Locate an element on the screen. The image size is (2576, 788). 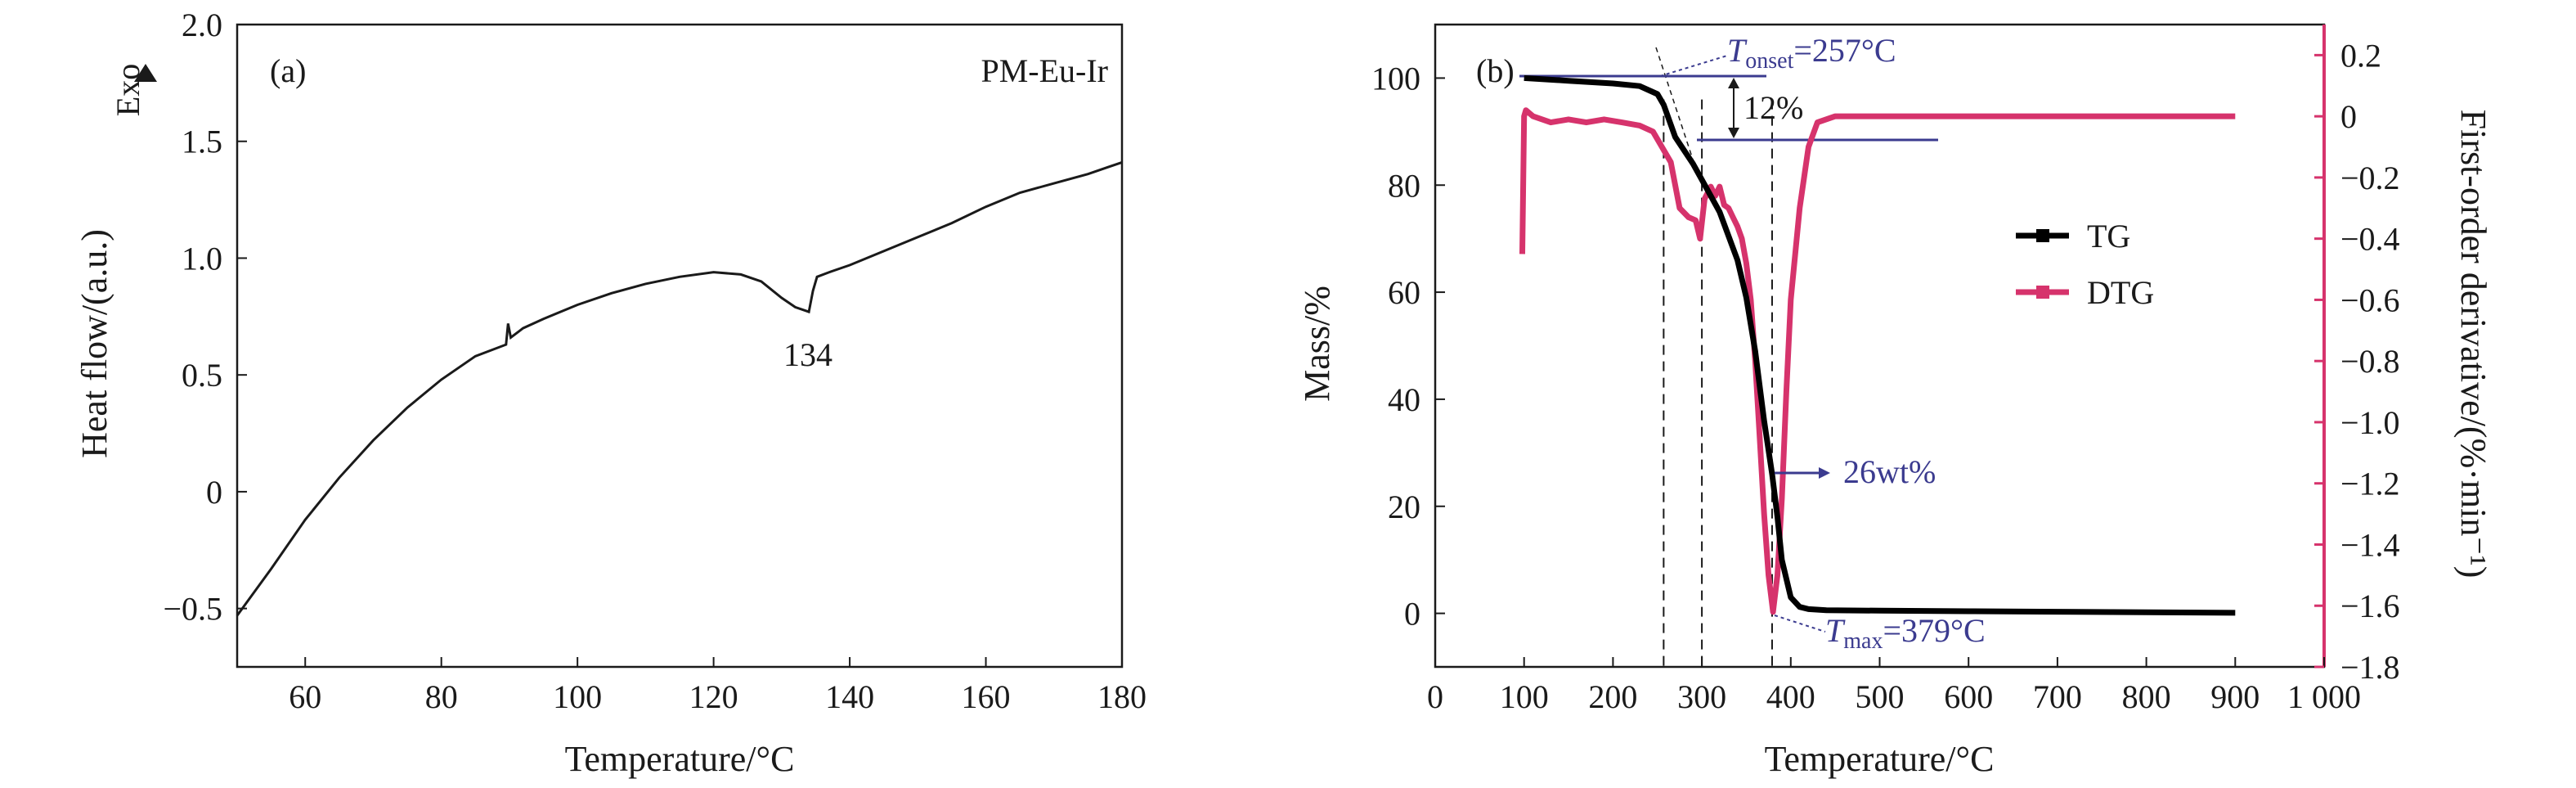
onset-tangent-line is located at coordinates (1676, 110).